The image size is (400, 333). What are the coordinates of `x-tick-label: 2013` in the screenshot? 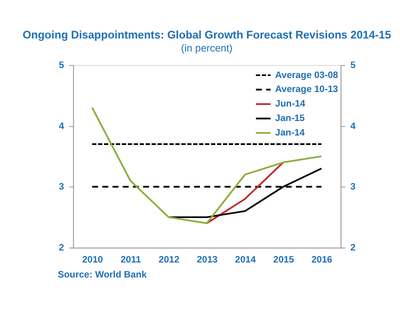 It's located at (207, 259).